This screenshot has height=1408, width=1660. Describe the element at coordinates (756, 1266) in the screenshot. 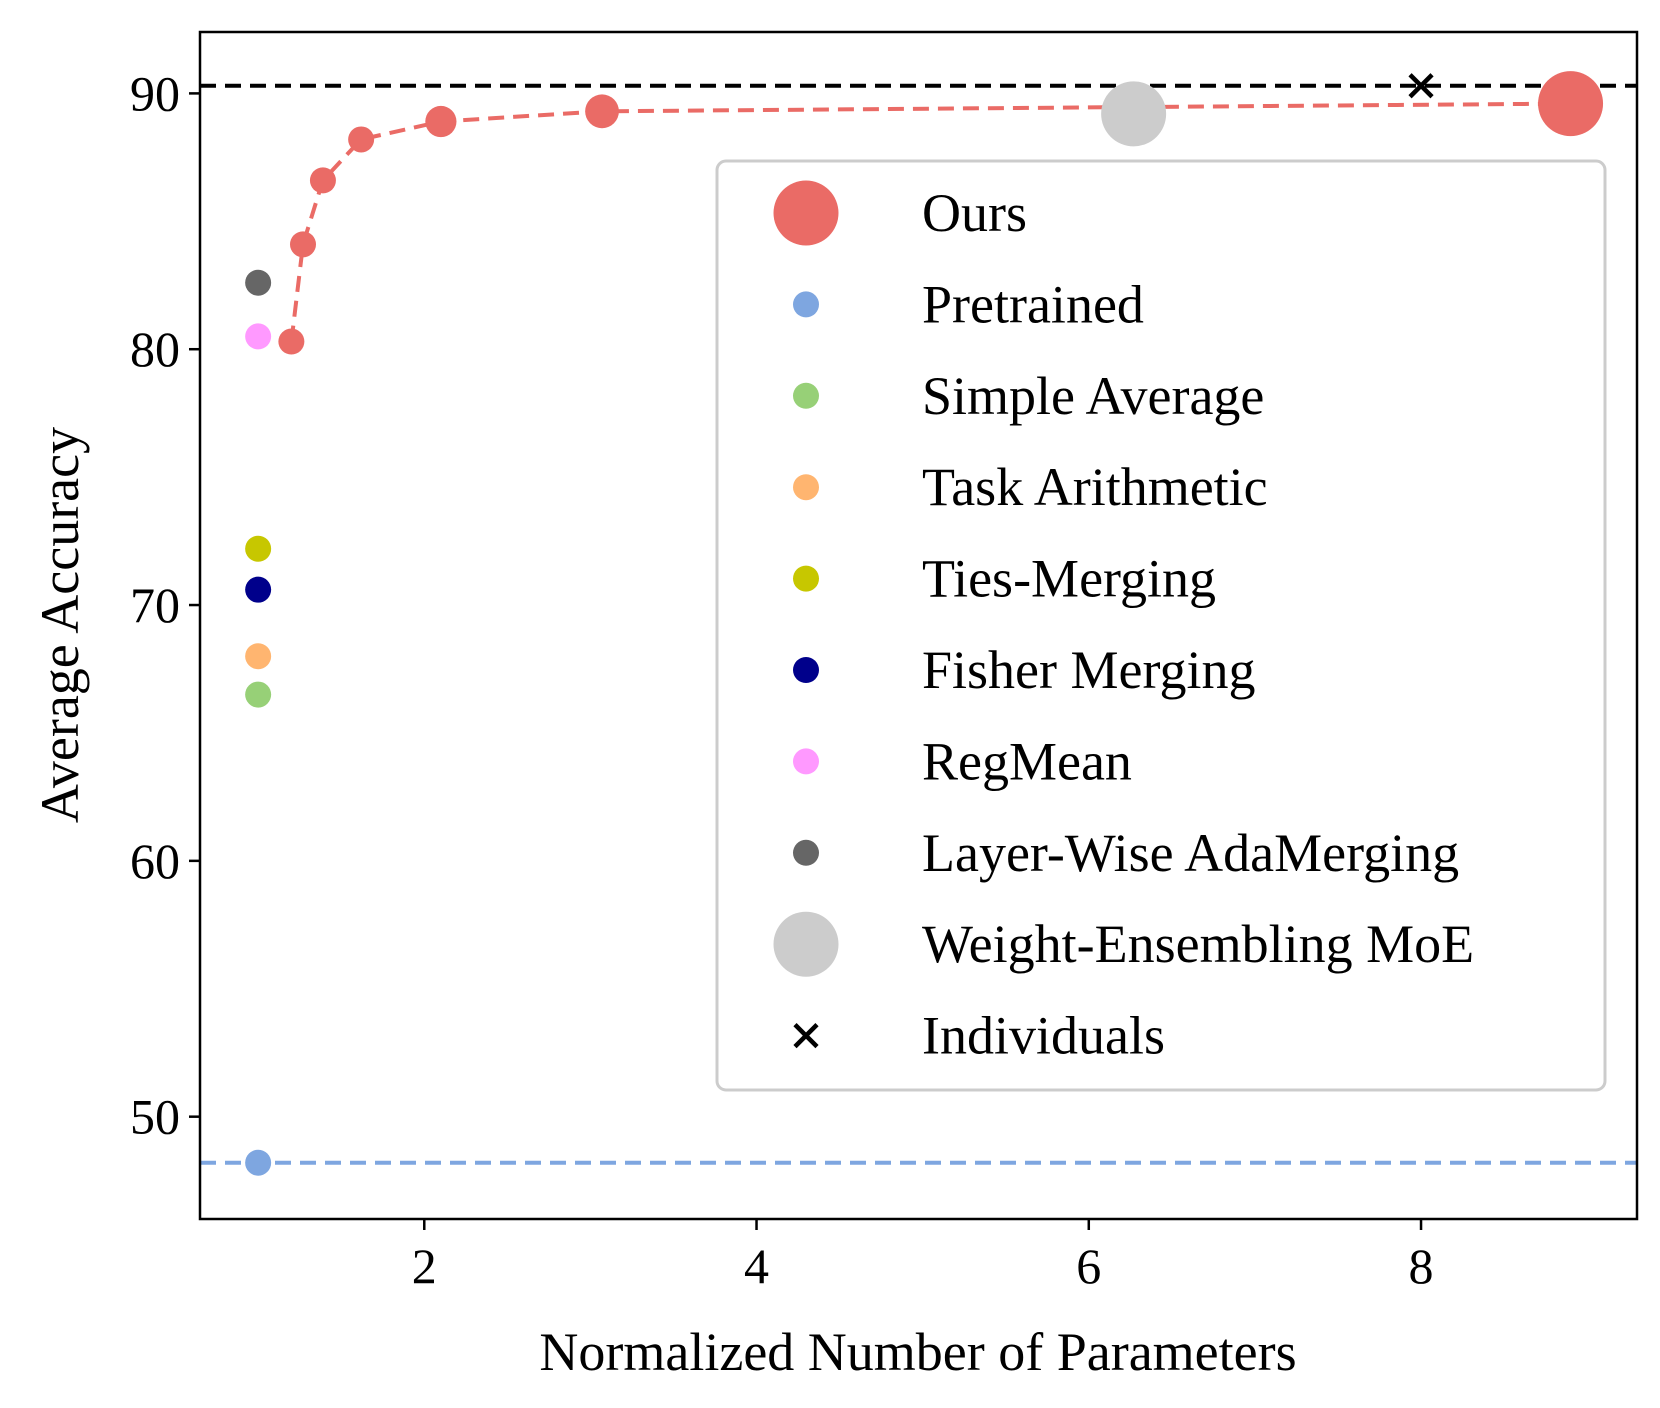

I see `x-tick-label: 4` at that location.